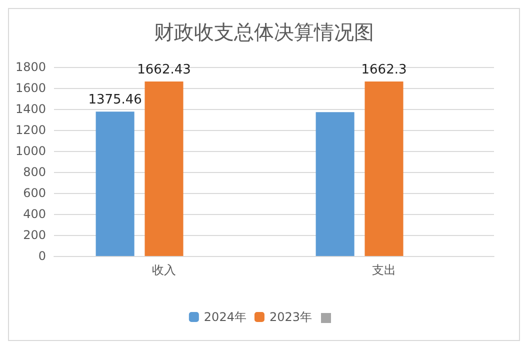  What do you see at coordinates (290, 317) in the screenshot?
I see `legend-label: 2023年` at bounding box center [290, 317].